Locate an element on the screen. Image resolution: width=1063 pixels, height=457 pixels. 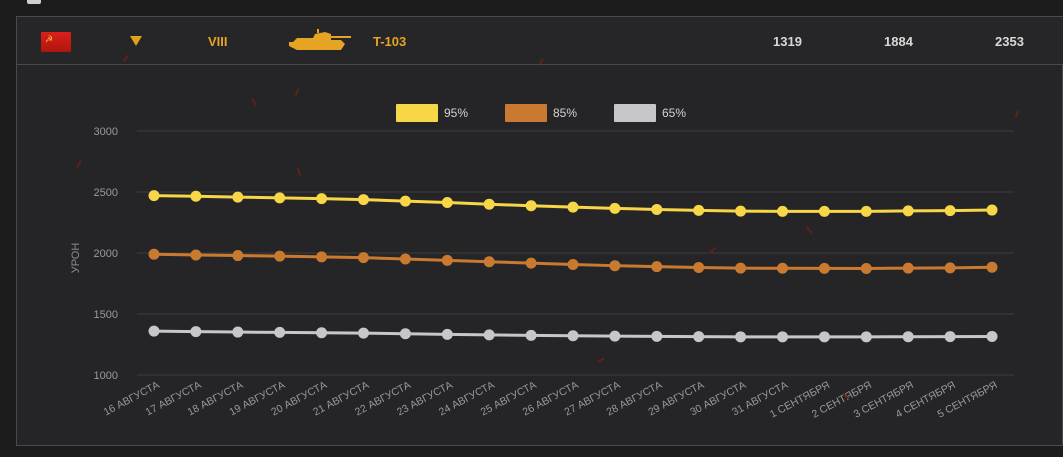
checkbox-icon is located at coordinates (34, 2).